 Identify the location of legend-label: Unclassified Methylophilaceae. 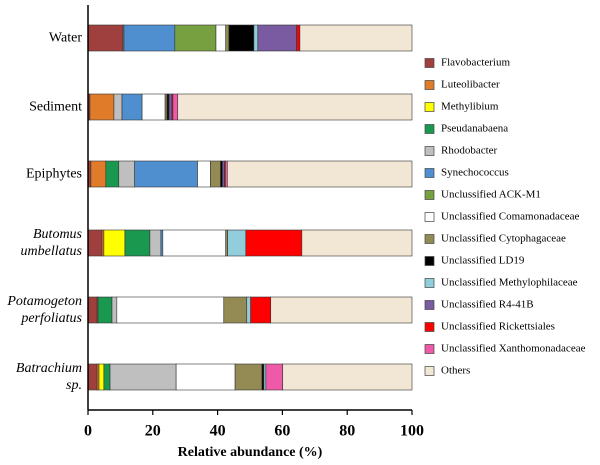
(509, 283).